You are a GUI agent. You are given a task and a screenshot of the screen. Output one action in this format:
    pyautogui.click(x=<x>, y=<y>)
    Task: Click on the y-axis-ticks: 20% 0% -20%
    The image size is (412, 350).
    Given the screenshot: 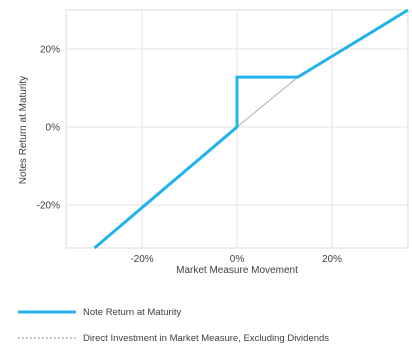 What is the action you would take?
    pyautogui.click(x=48, y=128)
    